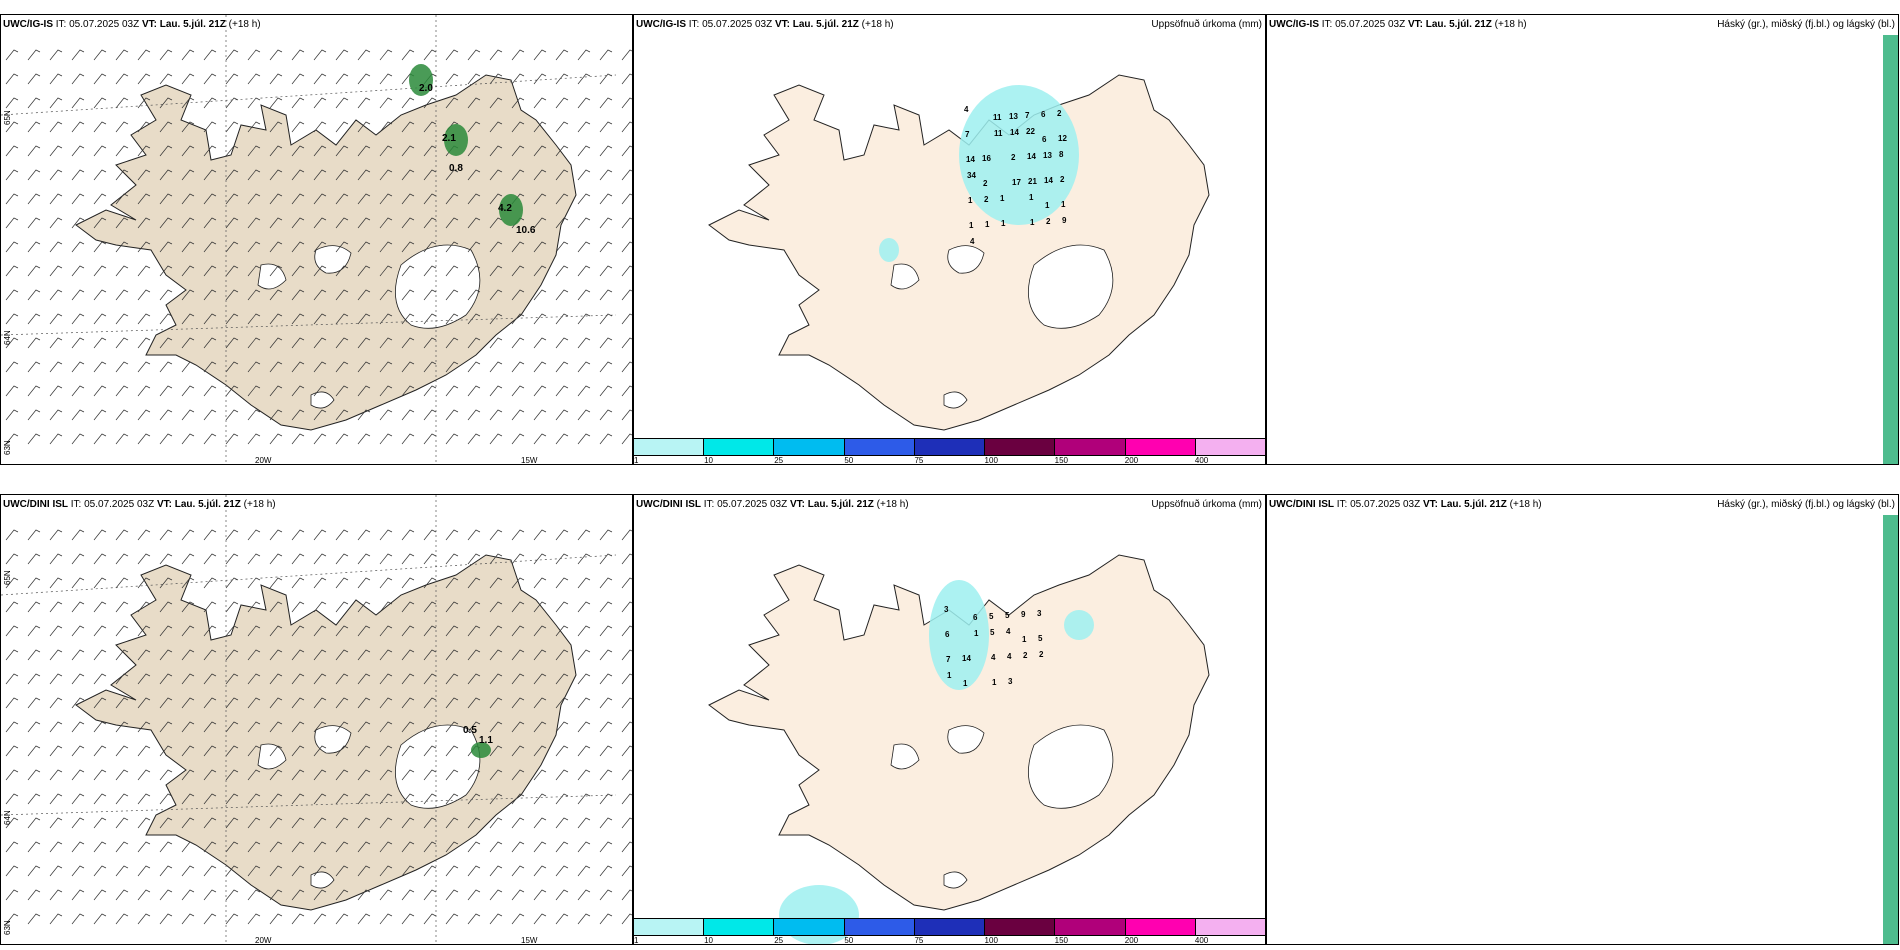 Image resolution: width=1900 pixels, height=950 pixels. Describe the element at coordinates (263, 940) in the screenshot. I see `lon-label-20w: 20W` at that location.